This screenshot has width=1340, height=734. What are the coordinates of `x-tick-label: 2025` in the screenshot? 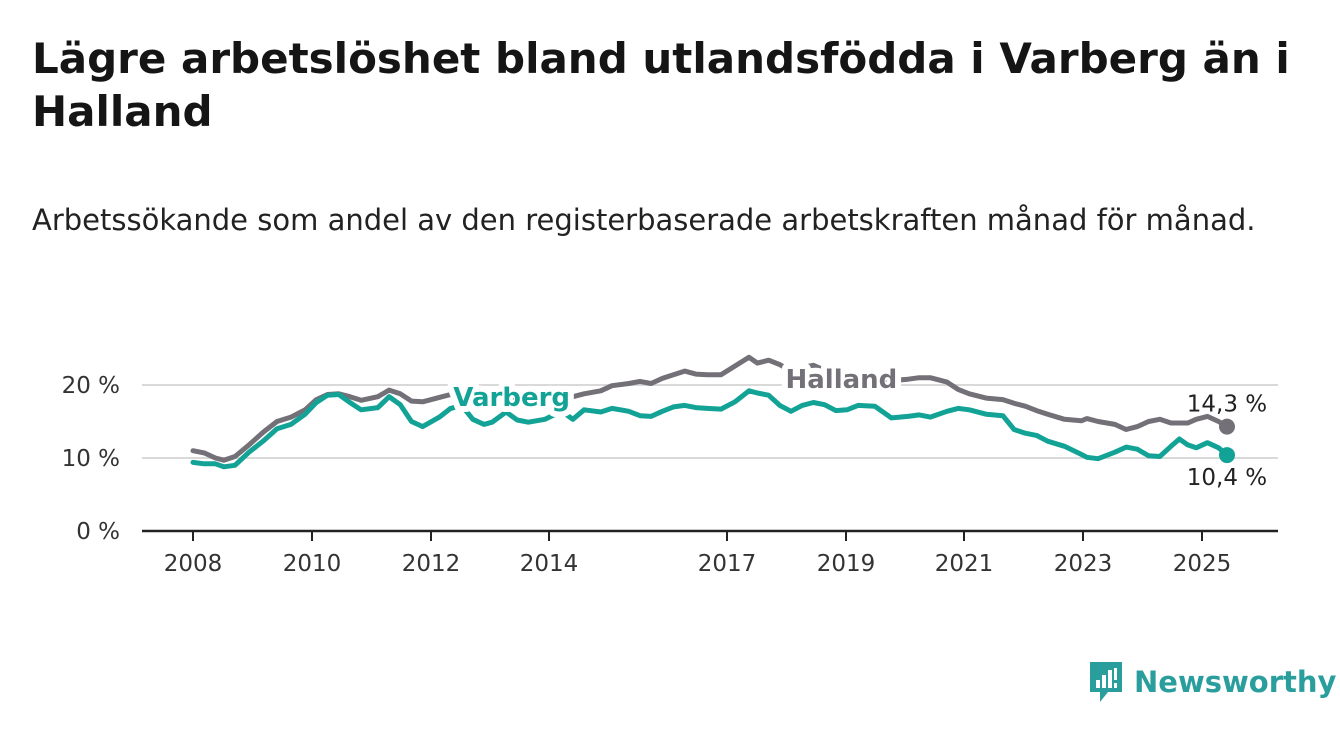 It's located at (1202, 564).